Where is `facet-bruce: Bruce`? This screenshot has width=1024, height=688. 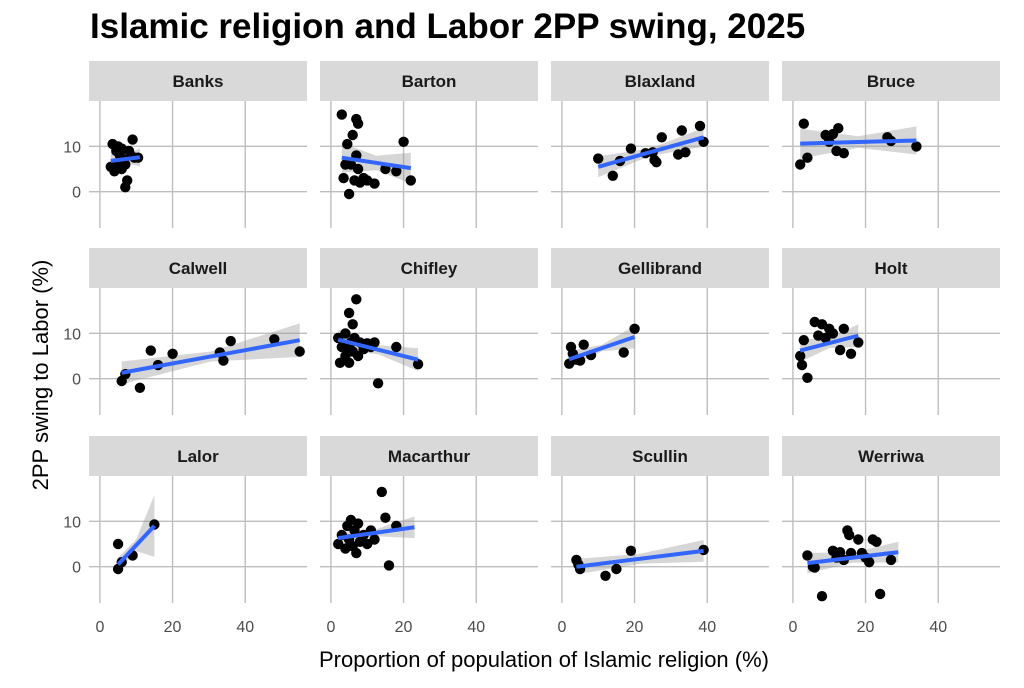
facet-bruce: Bruce is located at coordinates (891, 144).